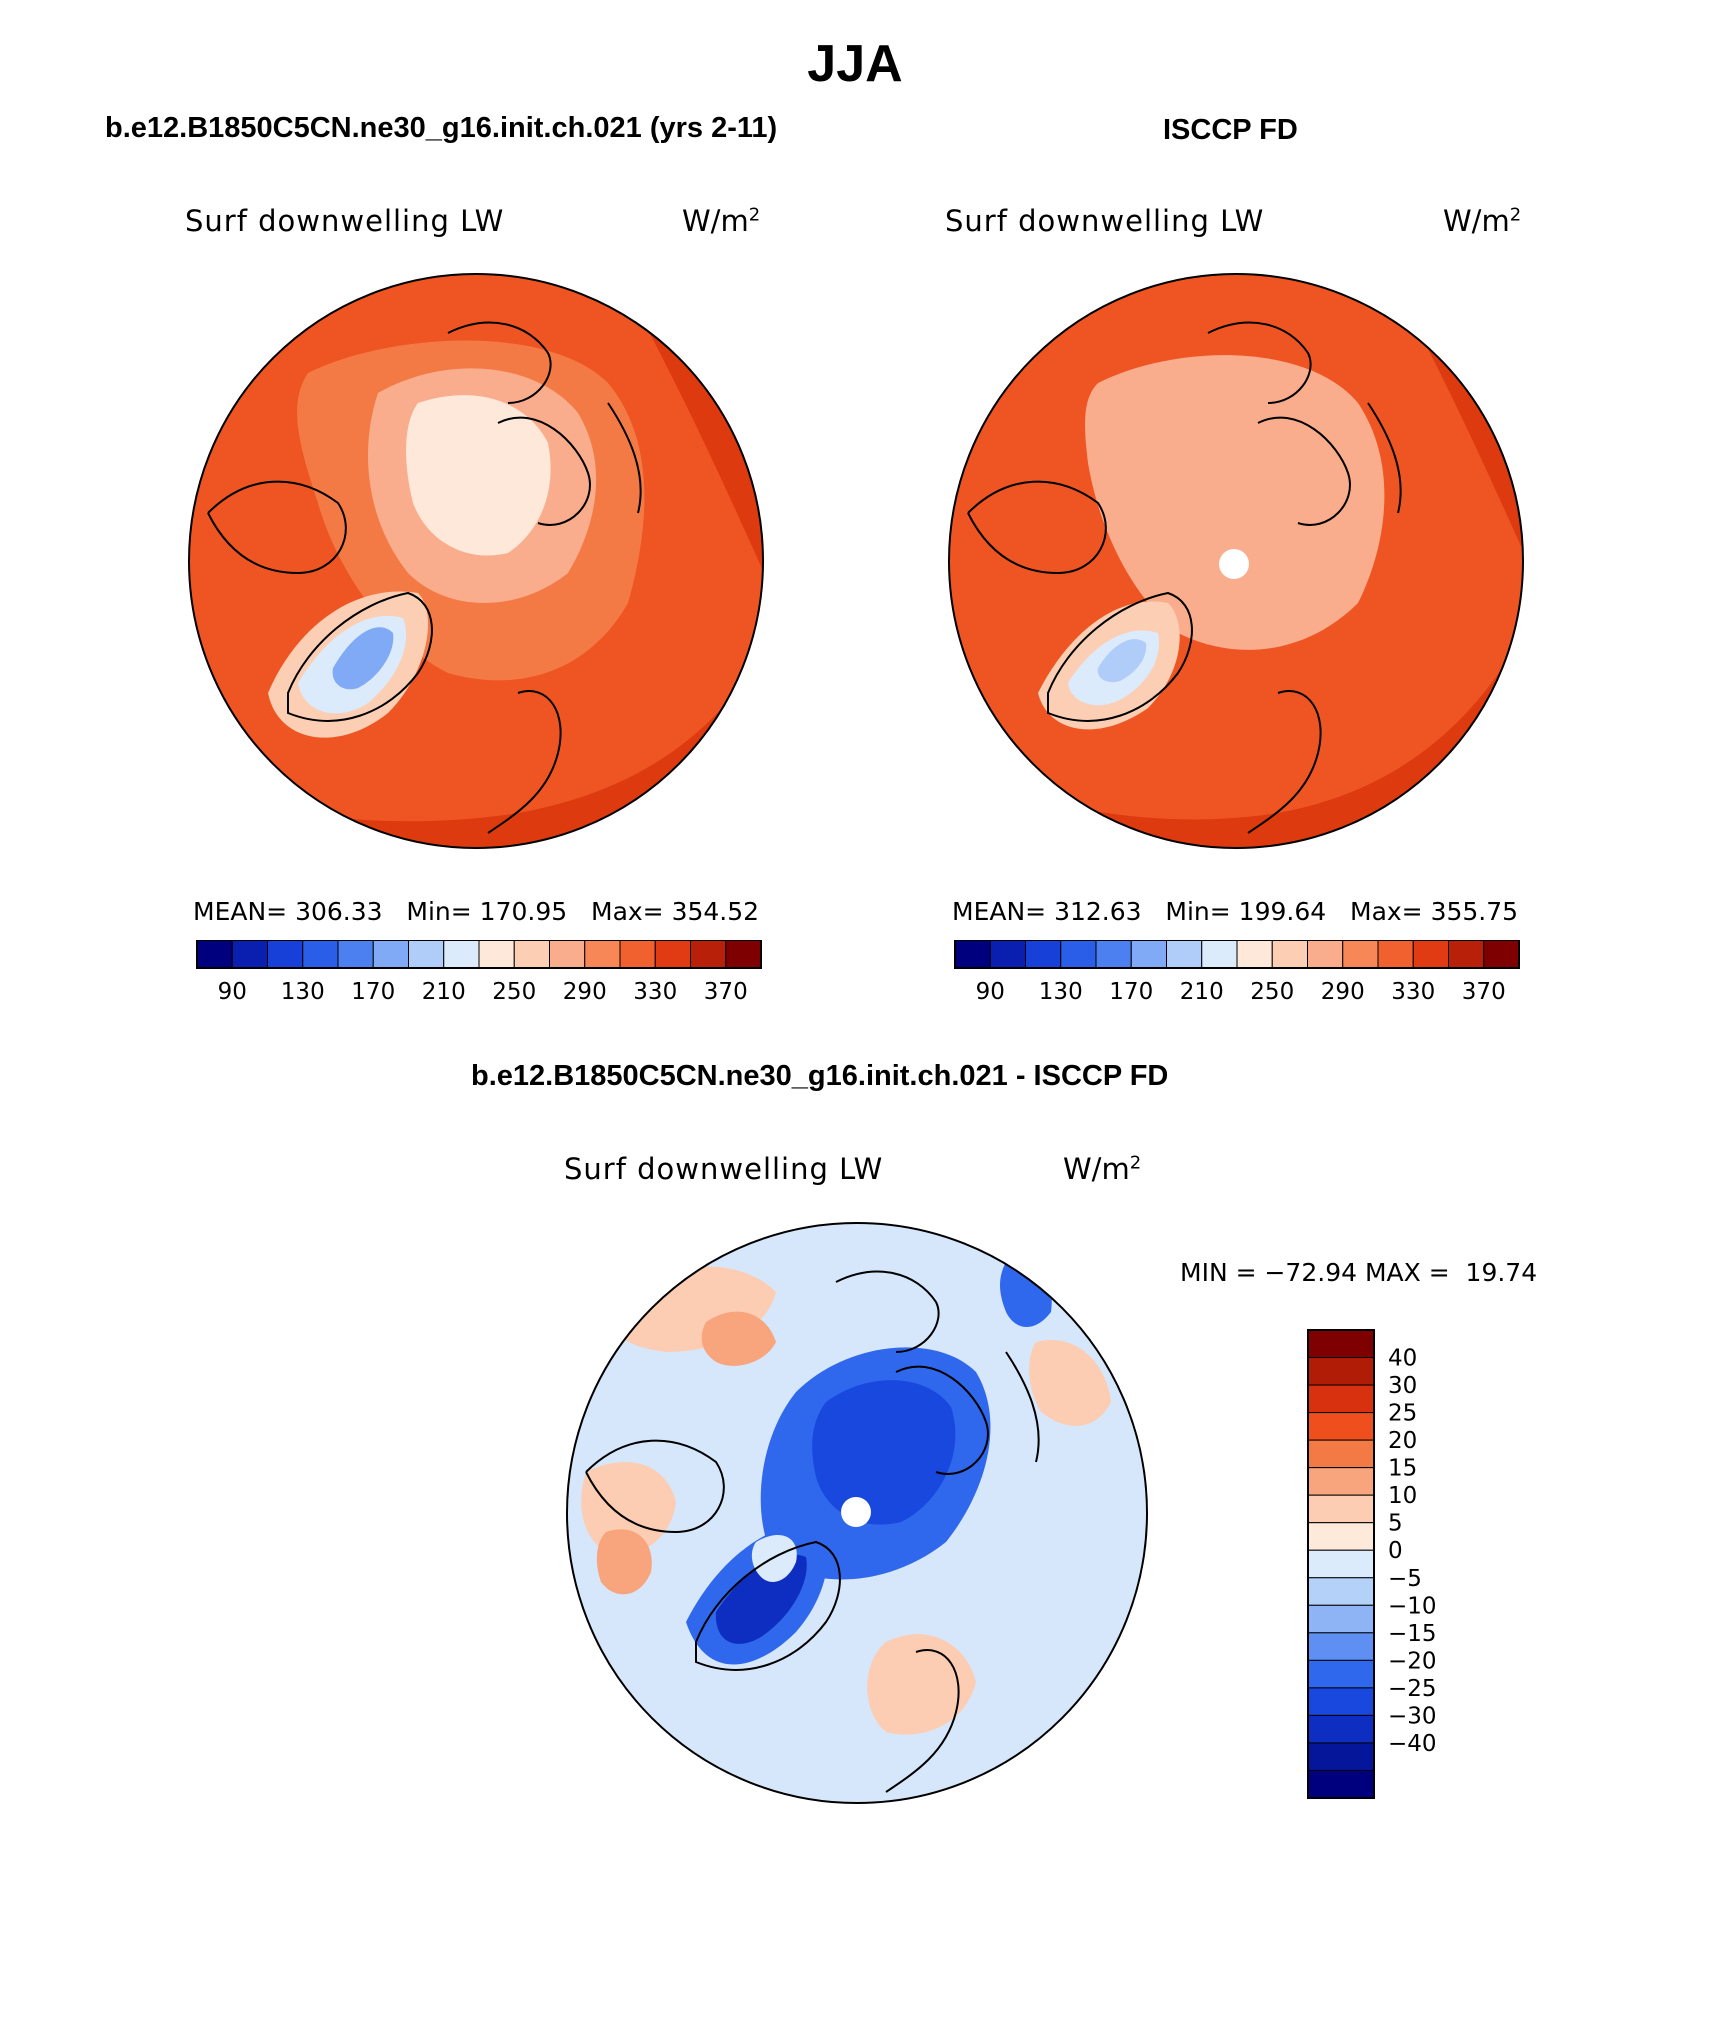  Describe the element at coordinates (1412, 1716) in the screenshot. I see `colorbar-tick-label: −30` at that location.